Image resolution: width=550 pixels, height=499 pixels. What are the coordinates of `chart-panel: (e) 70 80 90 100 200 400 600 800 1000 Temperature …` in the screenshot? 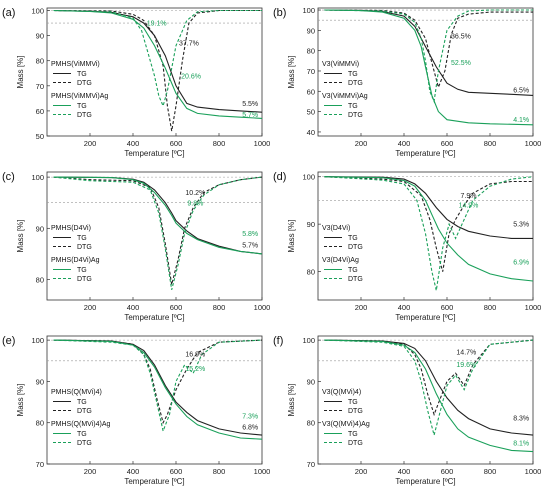 It's located at (136, 410).